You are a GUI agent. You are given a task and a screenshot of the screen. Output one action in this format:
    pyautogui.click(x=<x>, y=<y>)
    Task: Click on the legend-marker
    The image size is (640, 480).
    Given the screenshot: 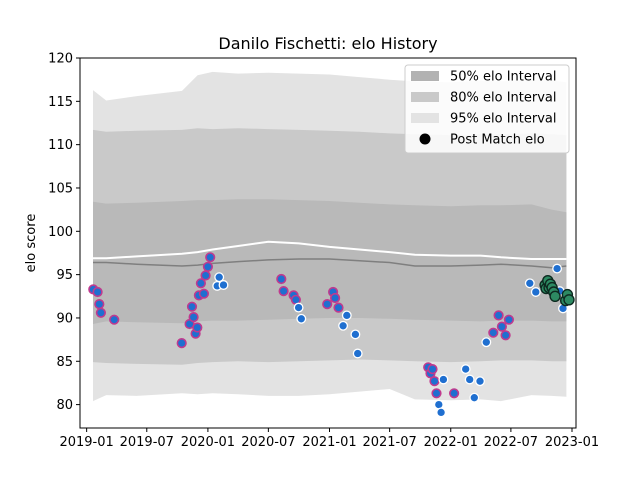 What is the action you would take?
    pyautogui.click(x=425, y=139)
    